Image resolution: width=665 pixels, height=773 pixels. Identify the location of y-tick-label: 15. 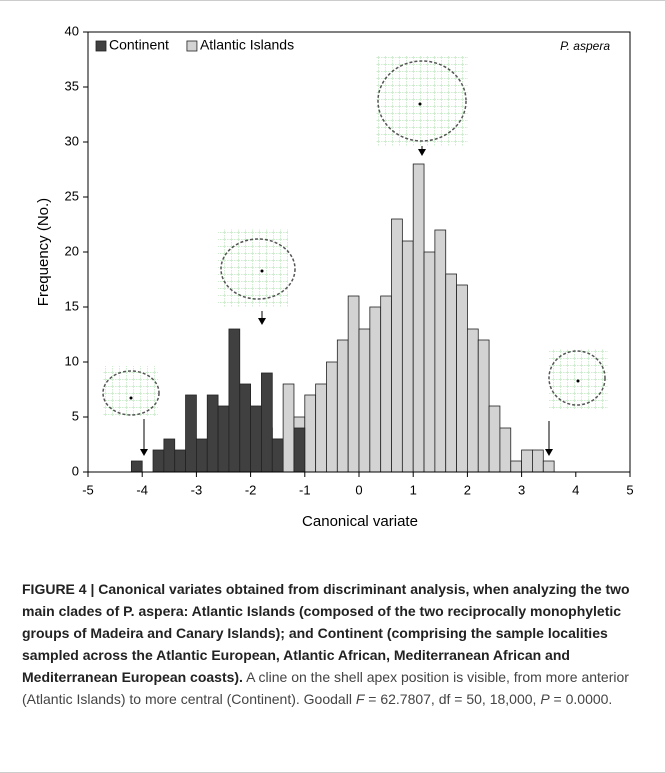
(72, 305).